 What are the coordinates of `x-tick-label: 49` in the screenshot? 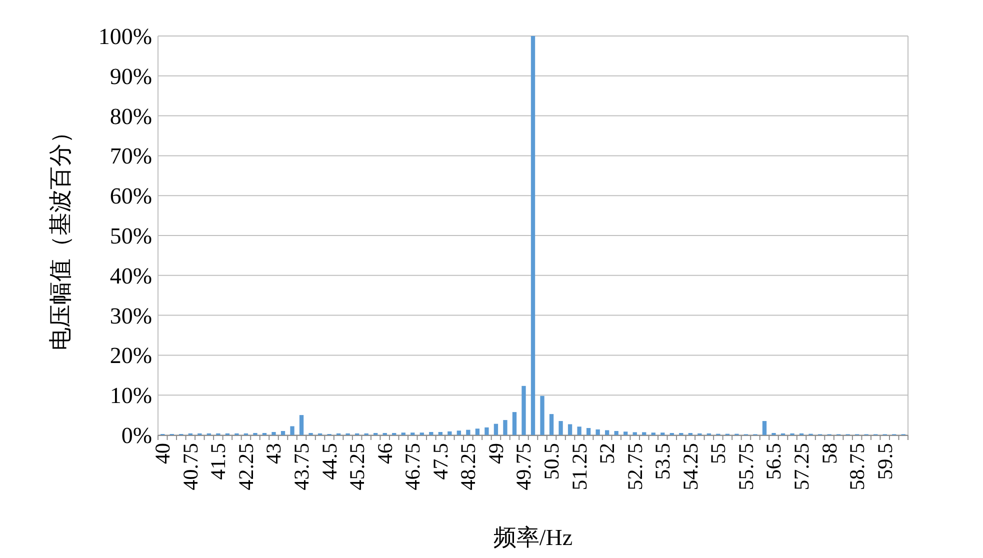 It's located at (496, 453).